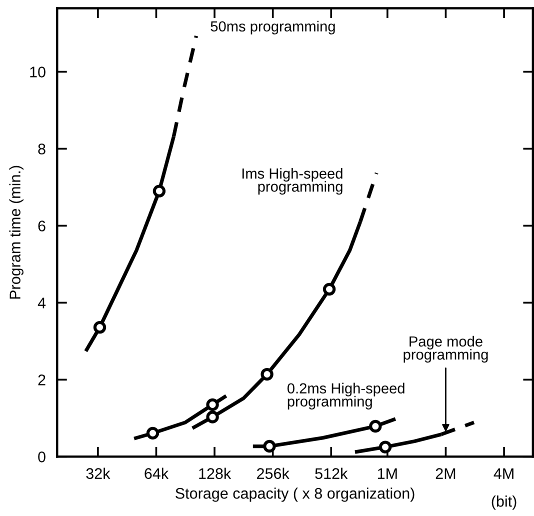 The height and width of the screenshot is (516, 534). I want to click on y-tick-label: 2, so click(42, 380).